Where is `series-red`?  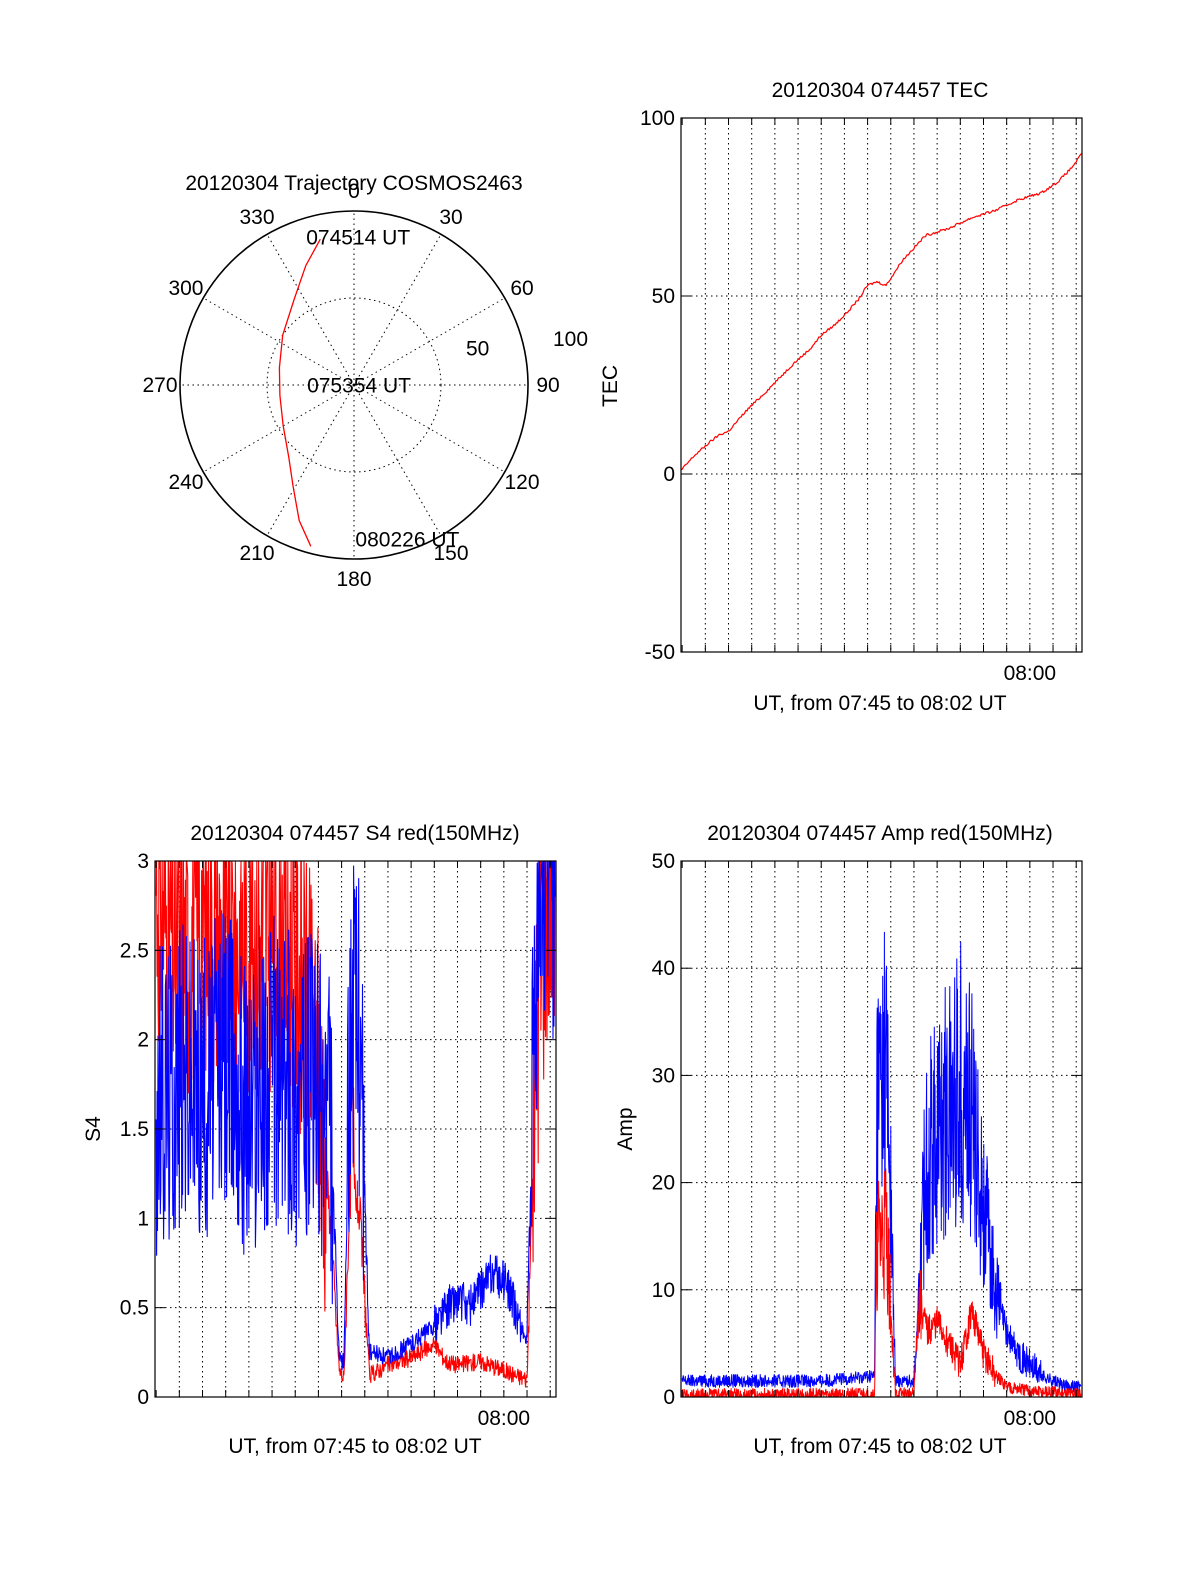
series-red is located at coordinates (881, 1283).